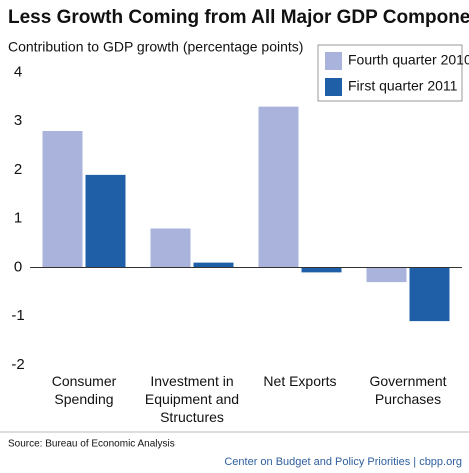 The height and width of the screenshot is (473, 469). Describe the element at coordinates (18, 120) in the screenshot. I see `y-tick-label: 3` at that location.